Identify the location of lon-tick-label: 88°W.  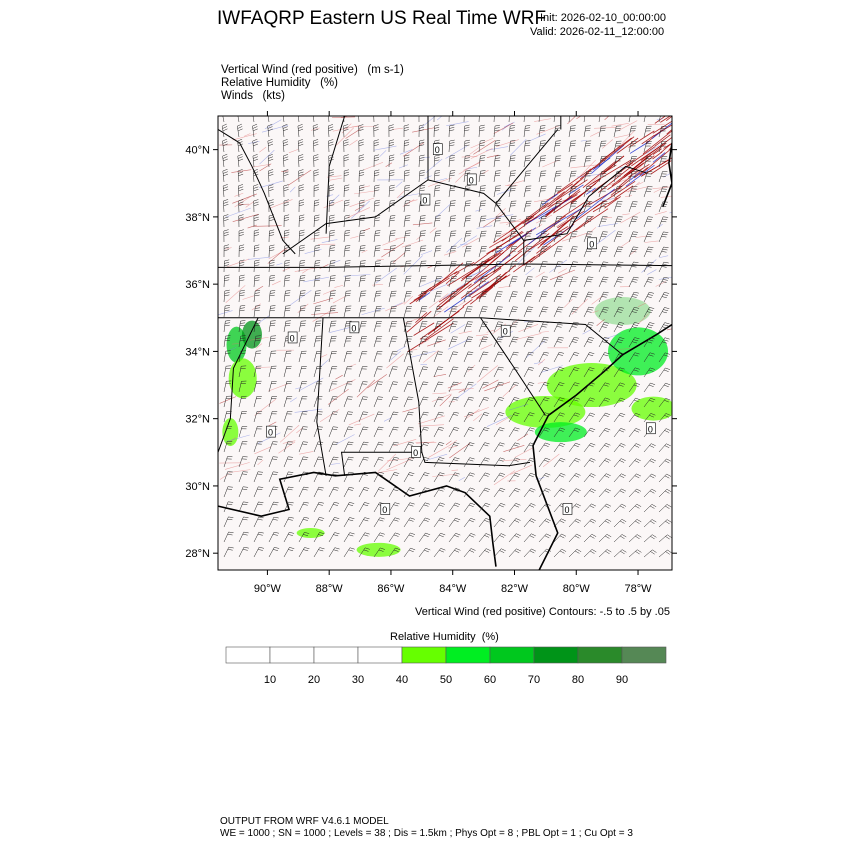
(330, 589).